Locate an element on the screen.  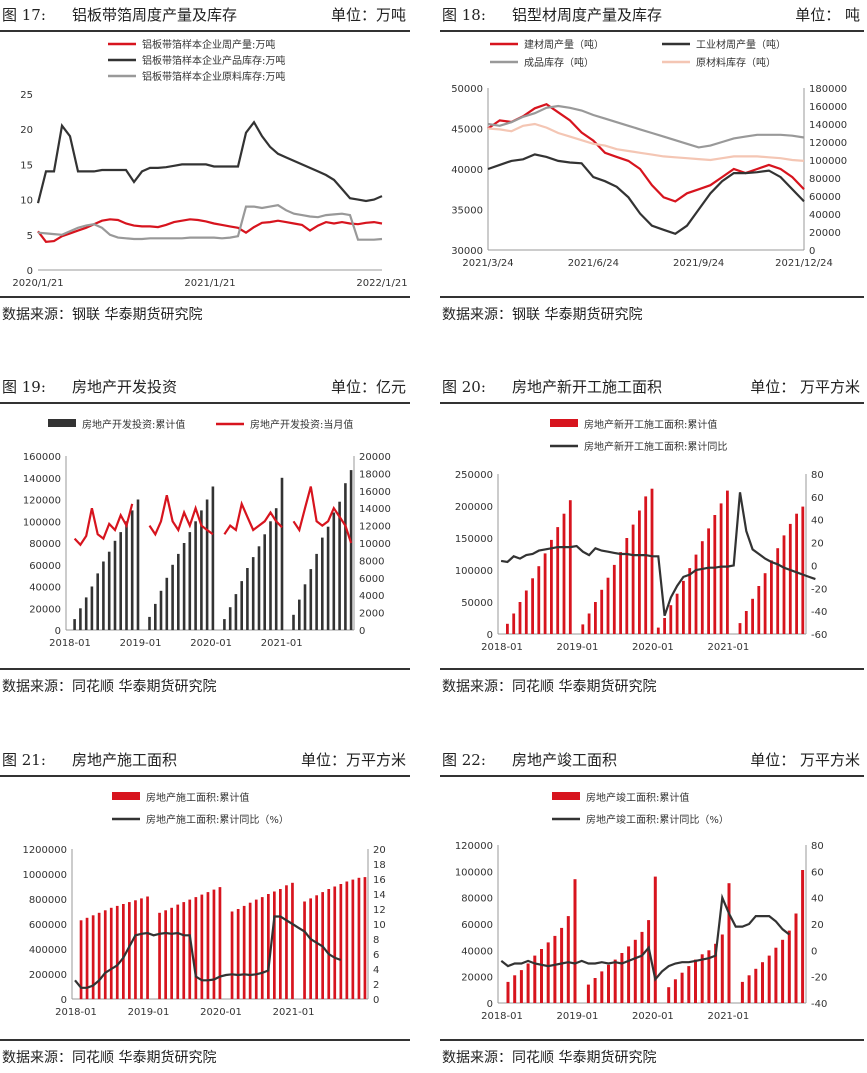
panel-header: 图 20: 房地产新开工施工面积 单位： 万平方米 is located at coordinates (652, 388).